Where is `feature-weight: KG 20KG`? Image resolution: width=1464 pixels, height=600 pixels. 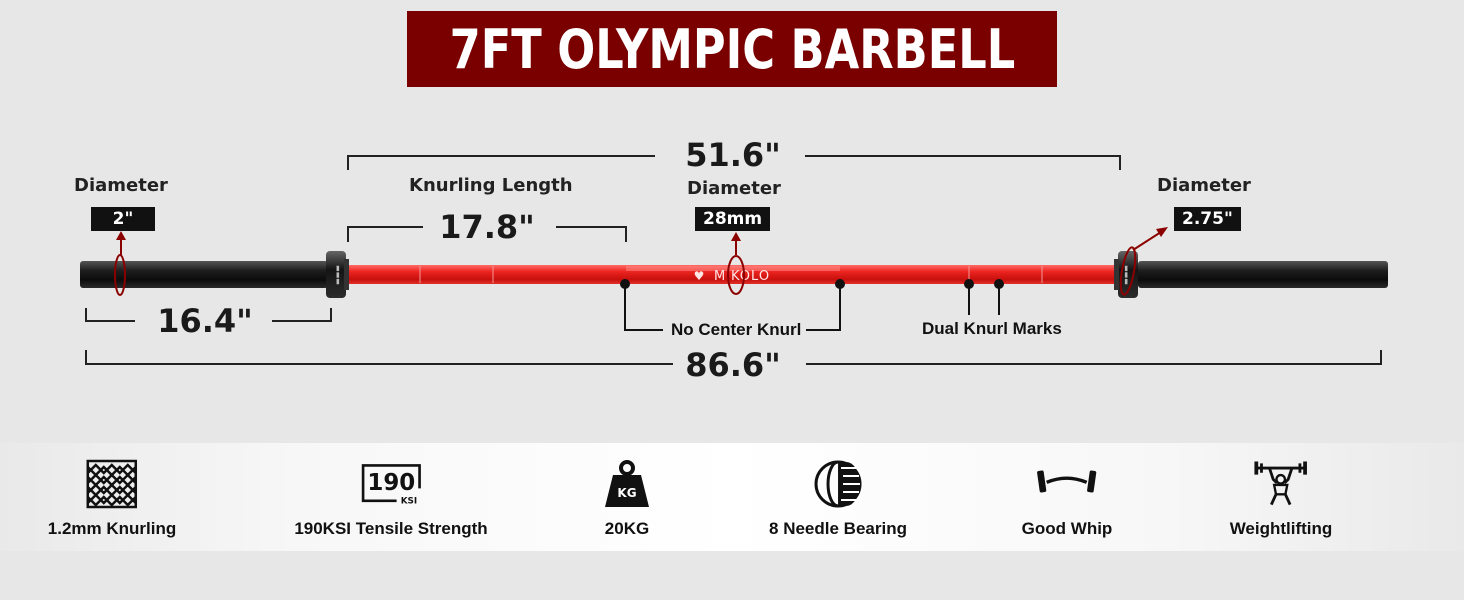
feature-weight: KG 20KG is located at coordinates (627, 498).